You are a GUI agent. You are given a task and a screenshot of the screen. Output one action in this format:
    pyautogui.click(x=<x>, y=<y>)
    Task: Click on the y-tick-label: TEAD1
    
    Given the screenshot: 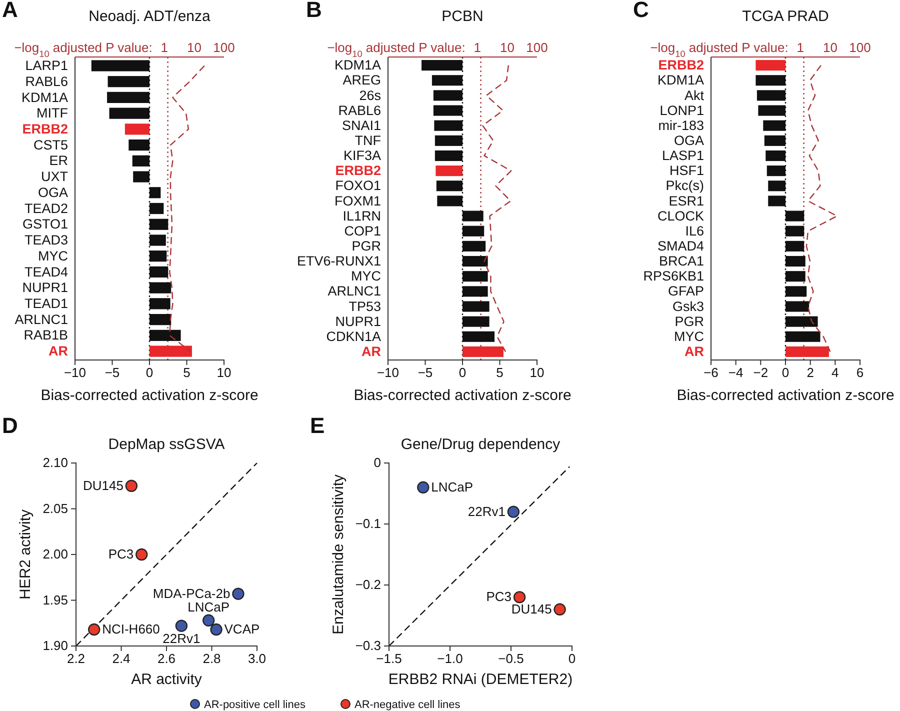 What is the action you would take?
    pyautogui.click(x=46, y=304)
    